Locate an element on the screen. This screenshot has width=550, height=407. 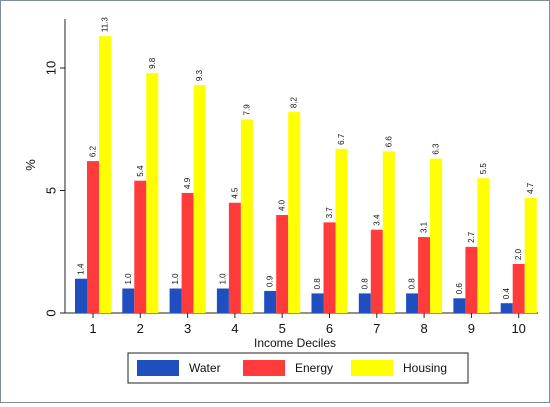
data-label-energy: 6.2 is located at coordinates (93, 151).